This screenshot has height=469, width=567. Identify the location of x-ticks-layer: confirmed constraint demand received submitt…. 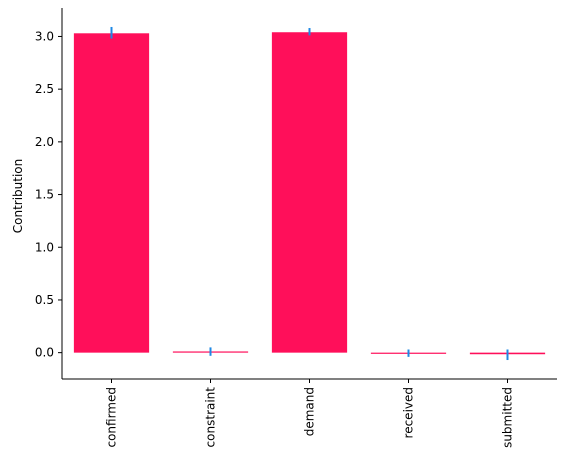
(310, 413).